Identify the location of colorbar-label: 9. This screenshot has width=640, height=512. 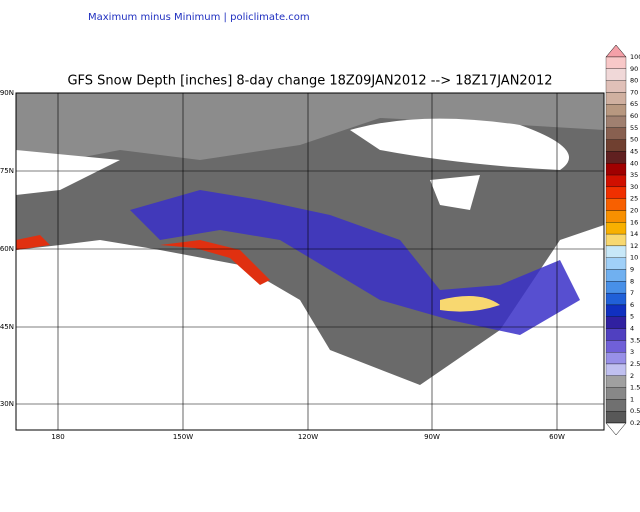
(632, 270).